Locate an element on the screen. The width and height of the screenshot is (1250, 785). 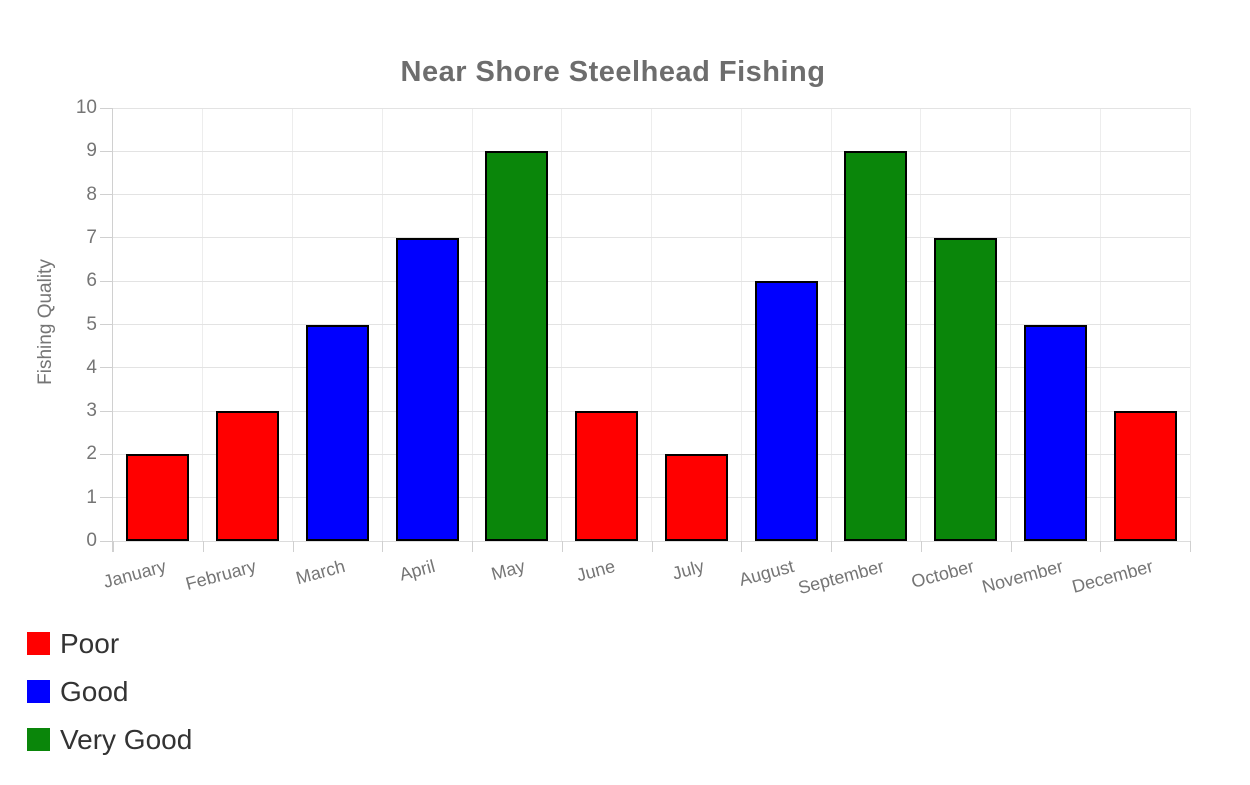
bar-august is located at coordinates (786, 411).